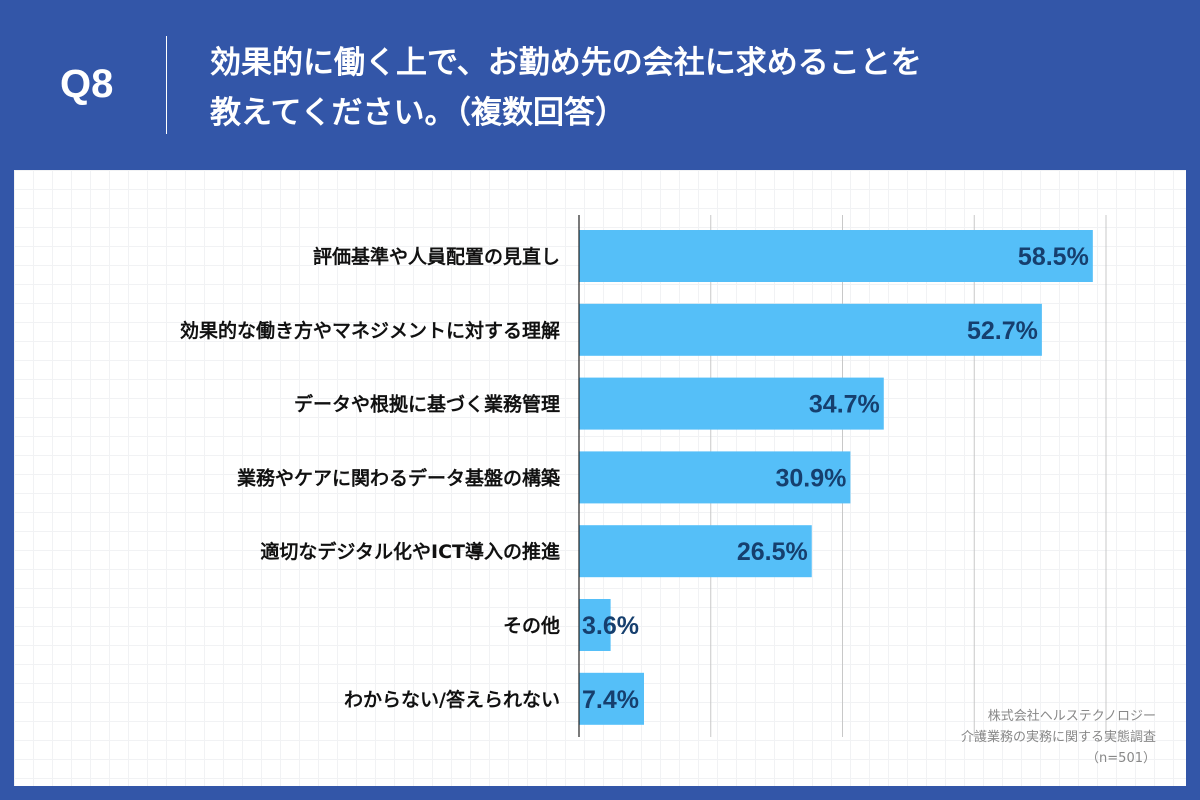 The height and width of the screenshot is (800, 1200). I want to click on footnote-company: 株式会社ヘルステクノロジー, so click(1071, 716).